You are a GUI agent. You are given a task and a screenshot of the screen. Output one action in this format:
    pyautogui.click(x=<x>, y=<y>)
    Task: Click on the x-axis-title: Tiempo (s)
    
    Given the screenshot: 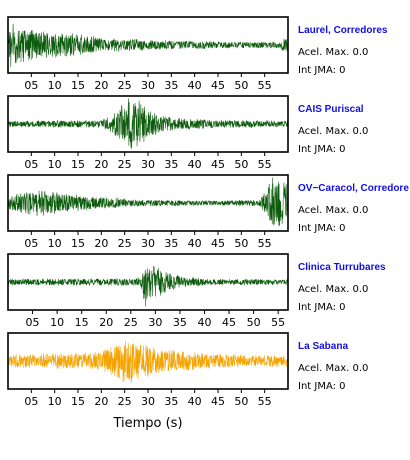 What is the action you would take?
    pyautogui.click(x=147, y=423)
    